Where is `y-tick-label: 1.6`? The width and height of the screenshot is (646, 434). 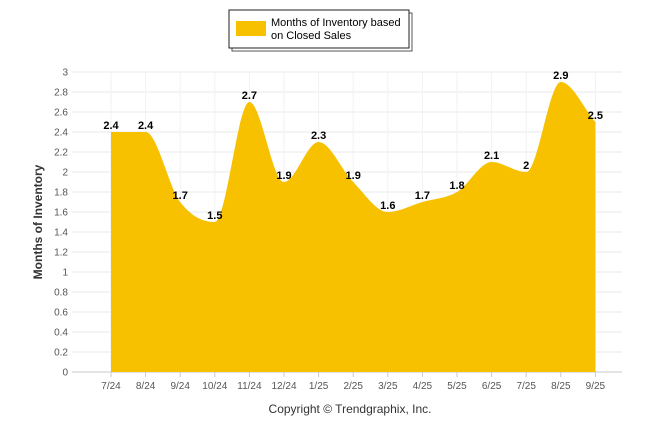
y-tick-label: 1.6 is located at coordinates (61, 213).